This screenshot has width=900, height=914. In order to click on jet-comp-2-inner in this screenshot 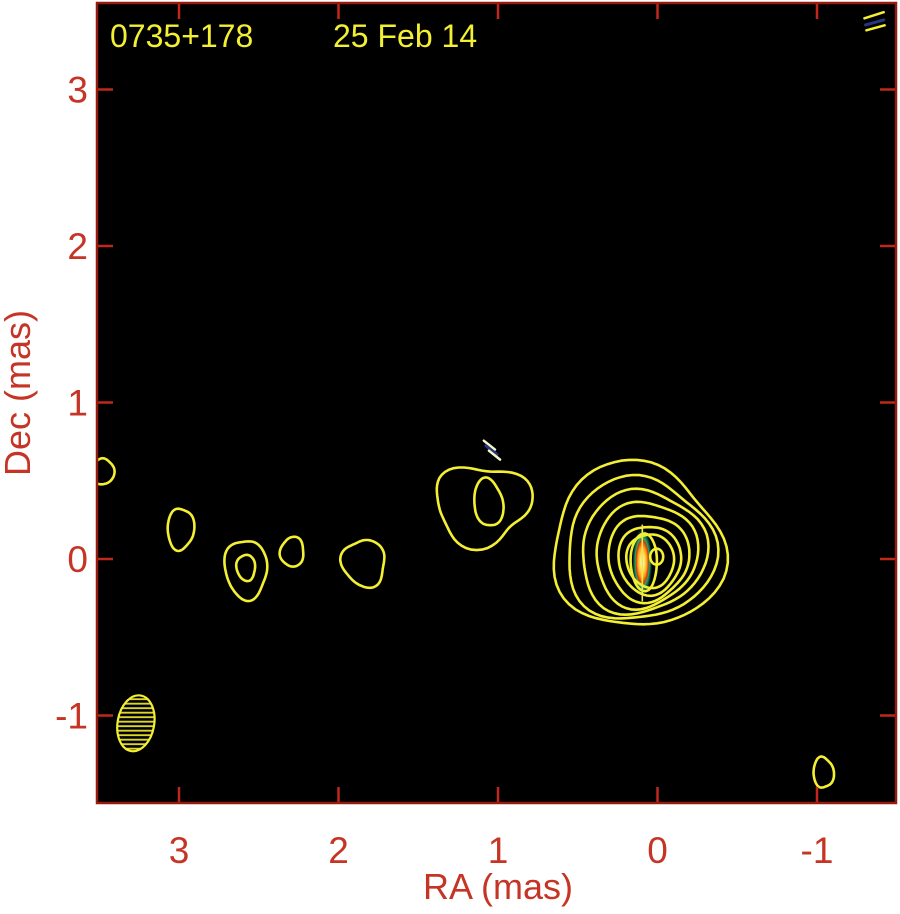, I will do `click(245, 568)`.